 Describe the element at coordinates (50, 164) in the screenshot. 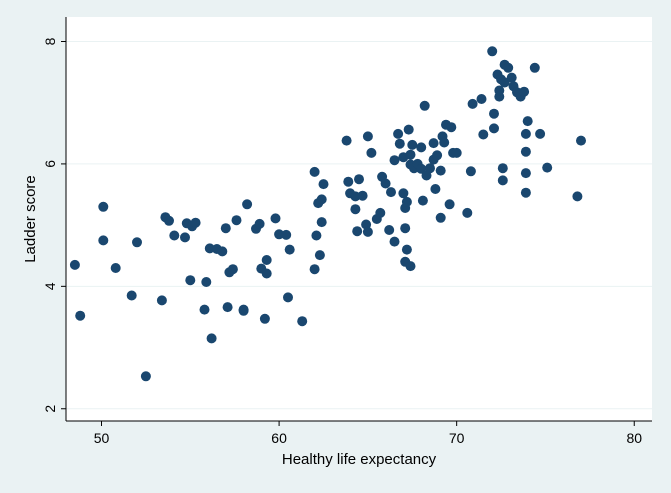

I see `y-tick-label: 6` at that location.